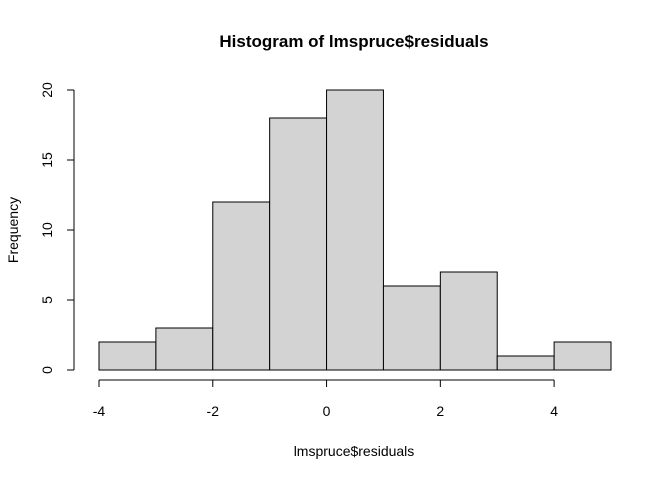 Image resolution: width=672 pixels, height=480 pixels. Describe the element at coordinates (440, 411) in the screenshot. I see `x-tick-label-3: 2` at that location.